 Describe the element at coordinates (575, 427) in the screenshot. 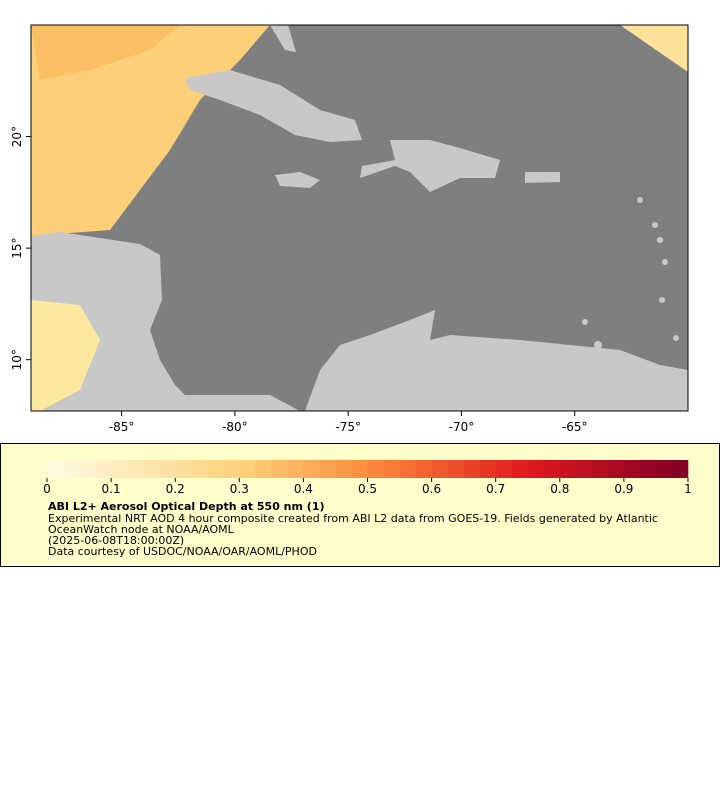

I see `x-tick-label: -65°` at that location.